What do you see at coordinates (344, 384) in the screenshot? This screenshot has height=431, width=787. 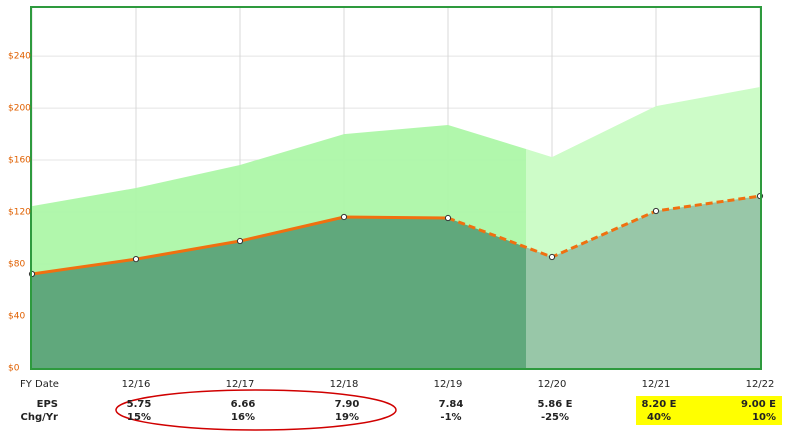 I see `x-tick-label: 12/18` at bounding box center [344, 384].